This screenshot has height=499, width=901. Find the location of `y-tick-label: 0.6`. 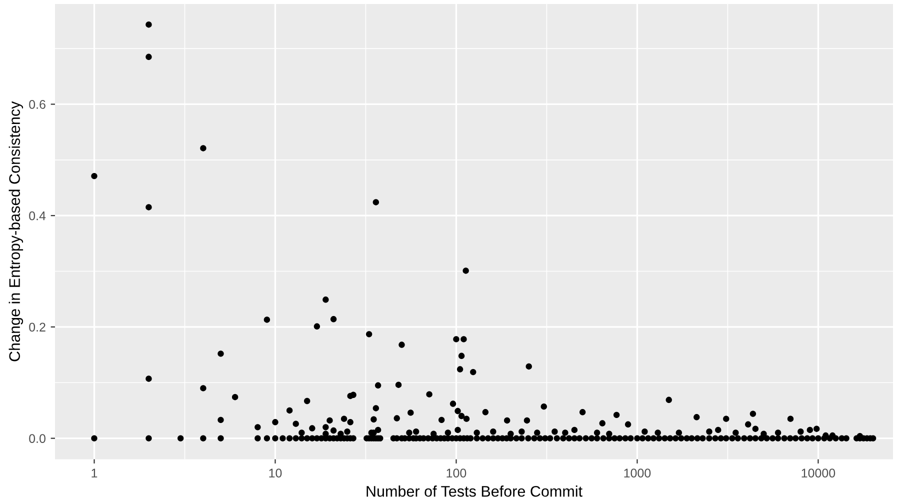

y-tick-label: 0.6 is located at coordinates (37, 104).